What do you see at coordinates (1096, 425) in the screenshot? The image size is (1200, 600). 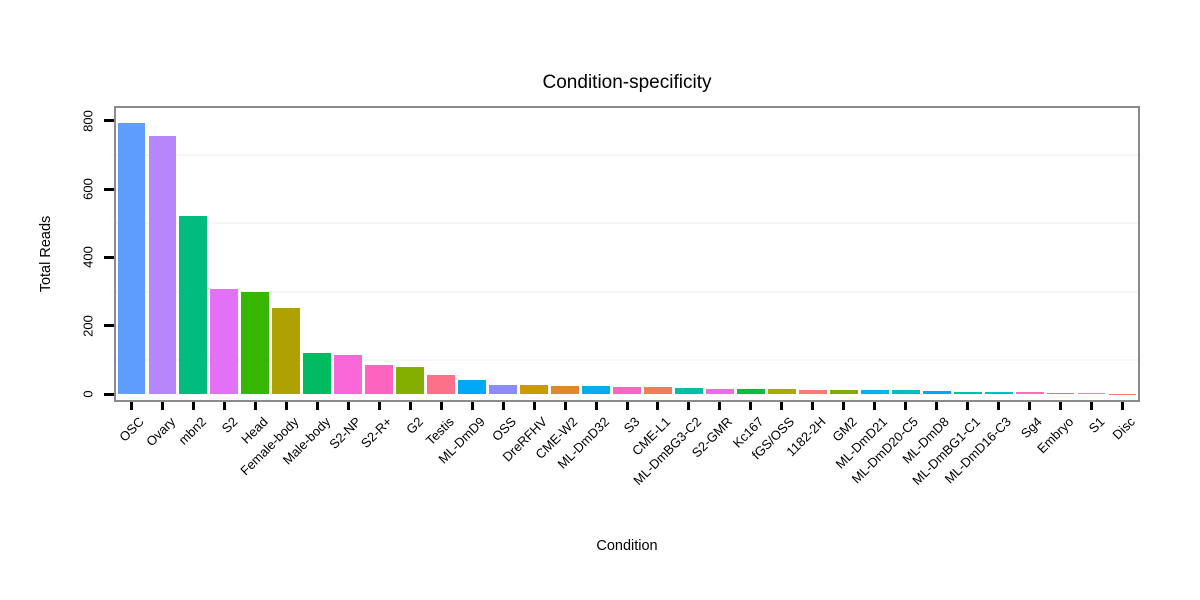 I see `x-tick-label: S1` at bounding box center [1096, 425].